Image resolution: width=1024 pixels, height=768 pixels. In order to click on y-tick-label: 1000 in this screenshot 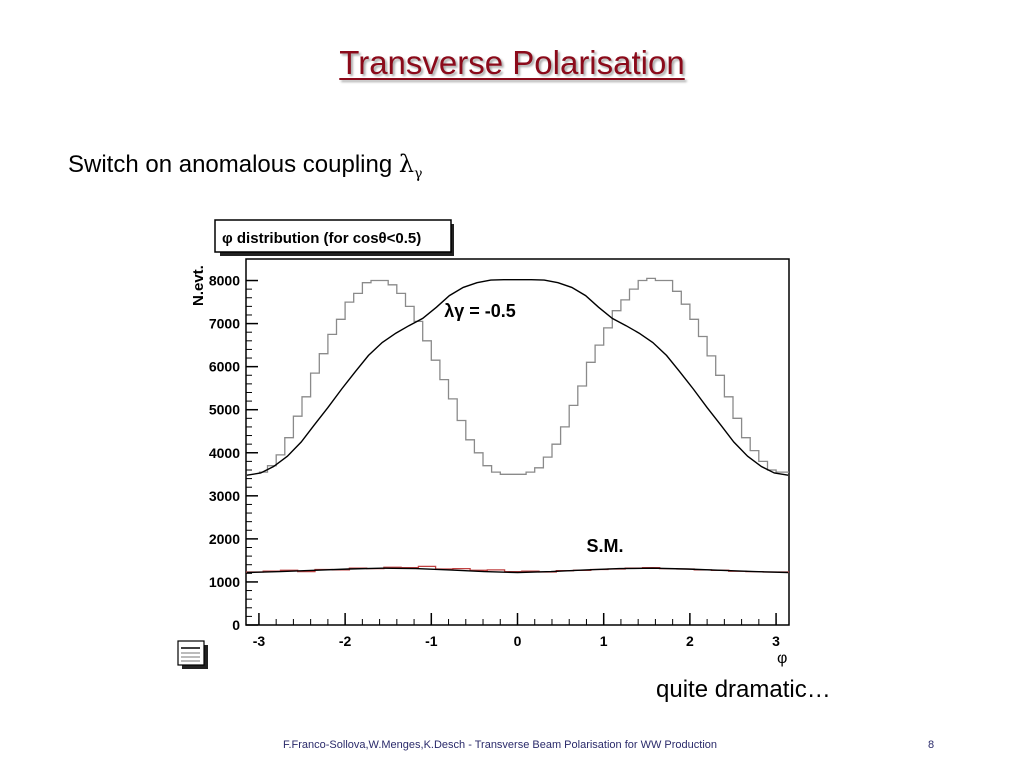, I will do `click(224, 582)`.